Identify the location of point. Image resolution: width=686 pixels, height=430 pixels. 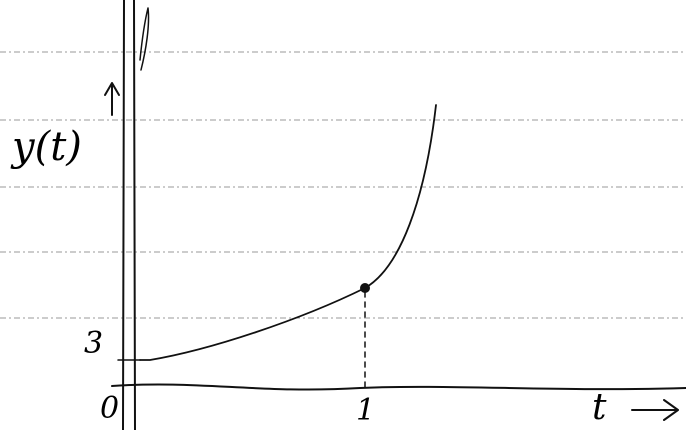
(365, 288).